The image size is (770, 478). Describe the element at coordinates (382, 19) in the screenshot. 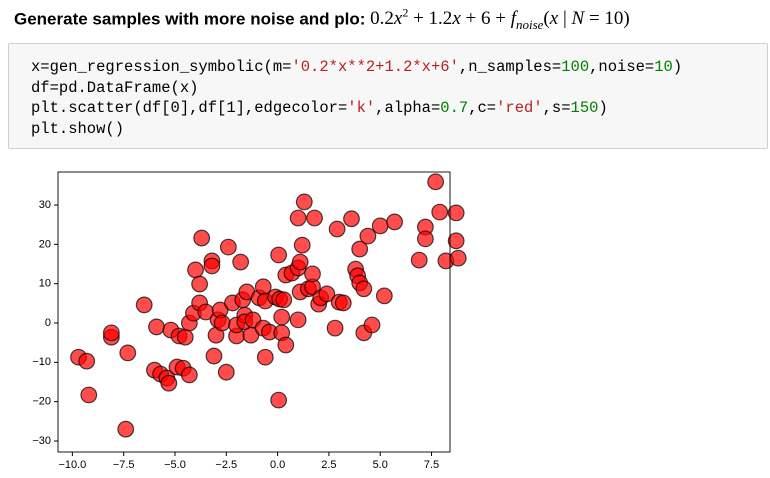

I see `formula-part: 0.2` at that location.